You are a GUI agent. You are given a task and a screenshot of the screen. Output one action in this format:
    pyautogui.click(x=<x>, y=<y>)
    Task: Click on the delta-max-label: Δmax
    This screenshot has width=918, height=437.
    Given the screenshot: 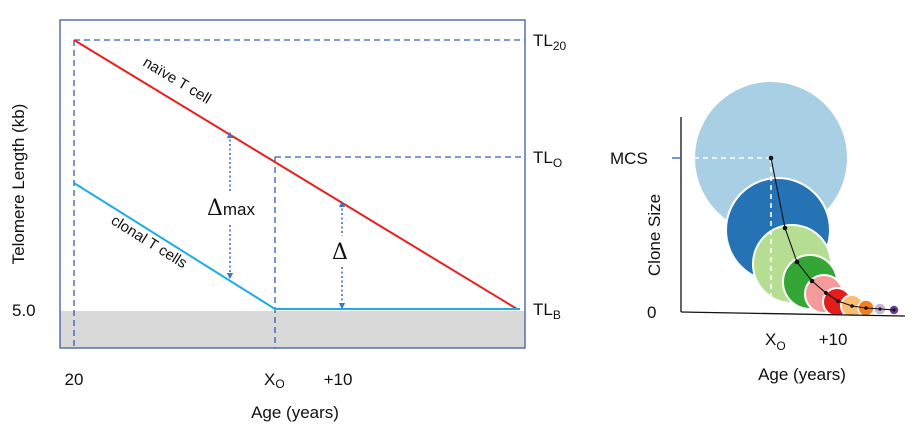 What is the action you would take?
    pyautogui.click(x=231, y=208)
    